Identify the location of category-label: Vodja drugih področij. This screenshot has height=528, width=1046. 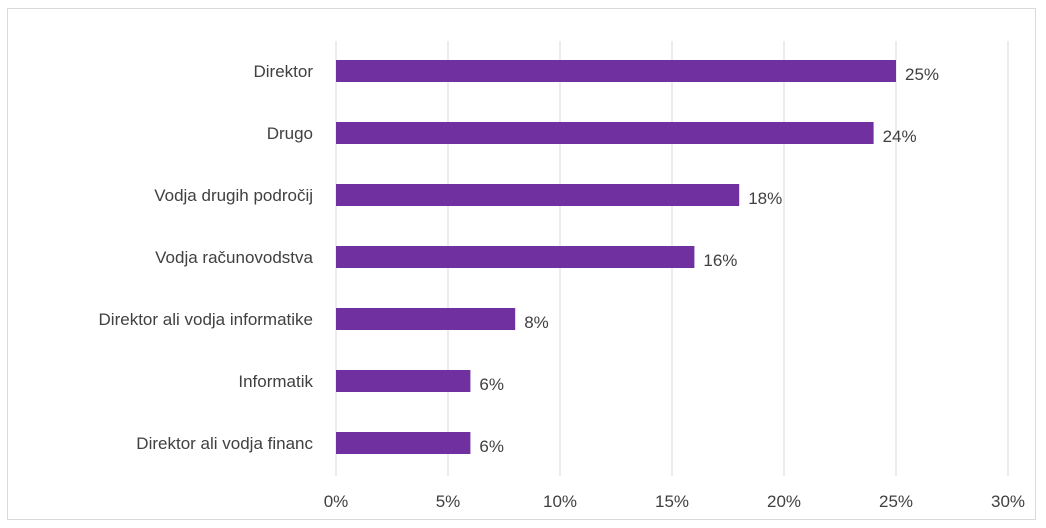
(233, 195).